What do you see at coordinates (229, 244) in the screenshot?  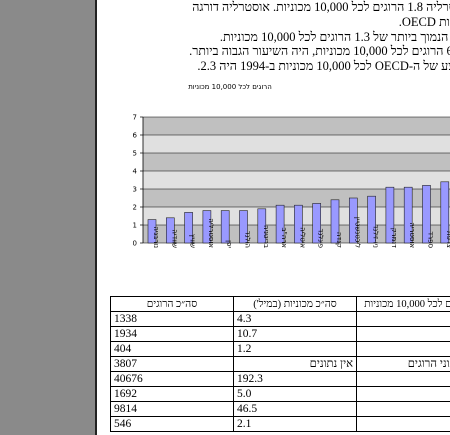 I see `x-tick-label: יפן` at bounding box center [229, 244].